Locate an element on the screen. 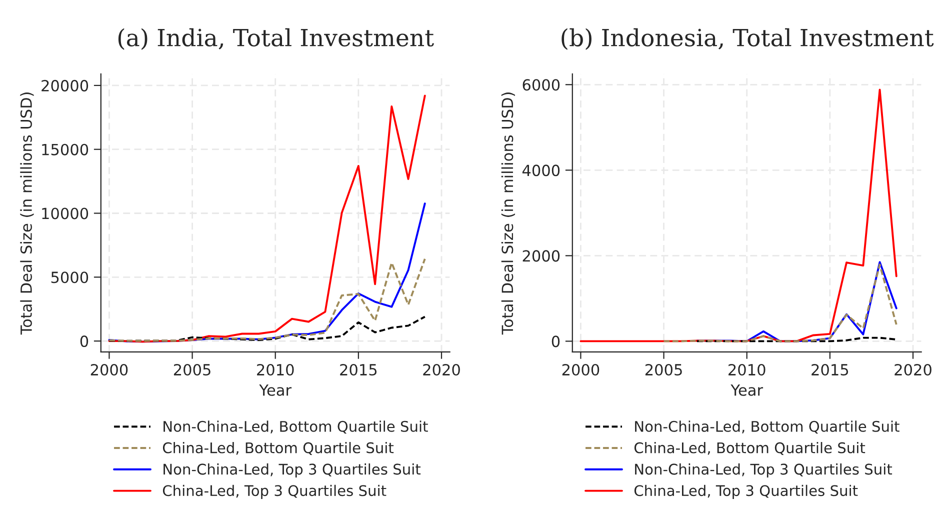 This screenshot has height=510, width=943. y-tick-label: 6000 is located at coordinates (541, 85).